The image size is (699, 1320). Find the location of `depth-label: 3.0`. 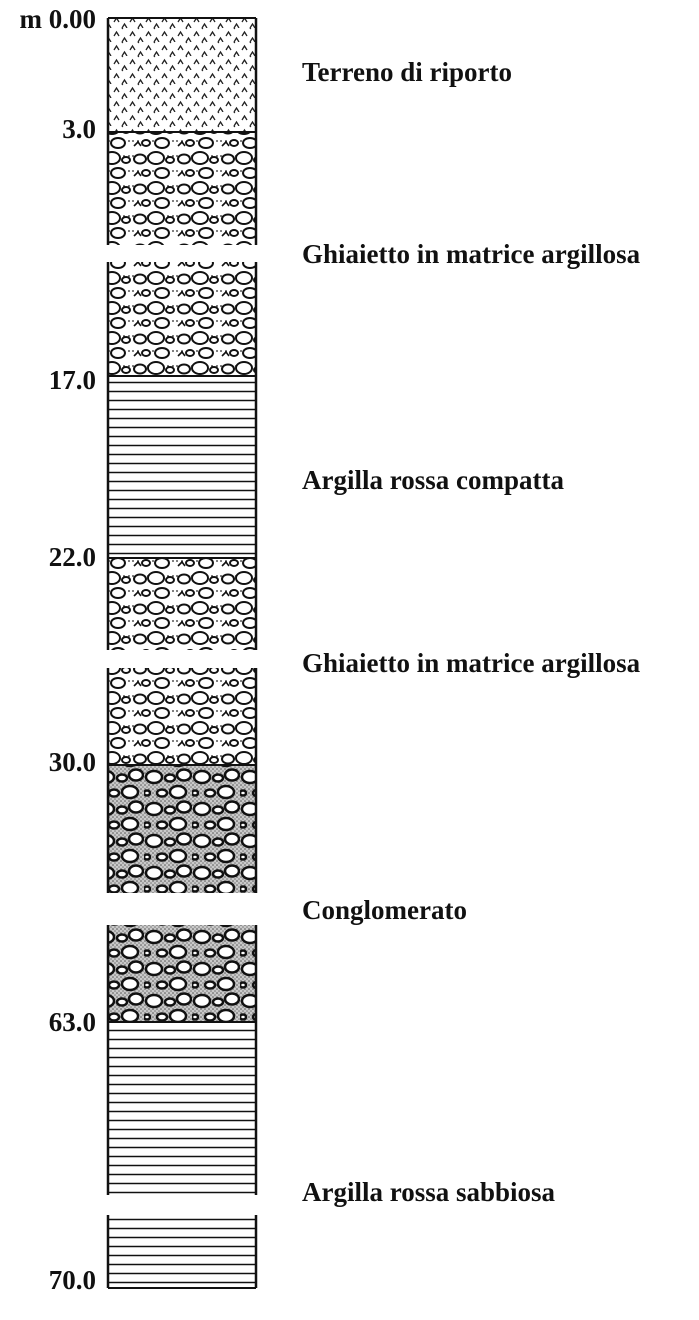

depth-label: 3.0 is located at coordinates (79, 129).